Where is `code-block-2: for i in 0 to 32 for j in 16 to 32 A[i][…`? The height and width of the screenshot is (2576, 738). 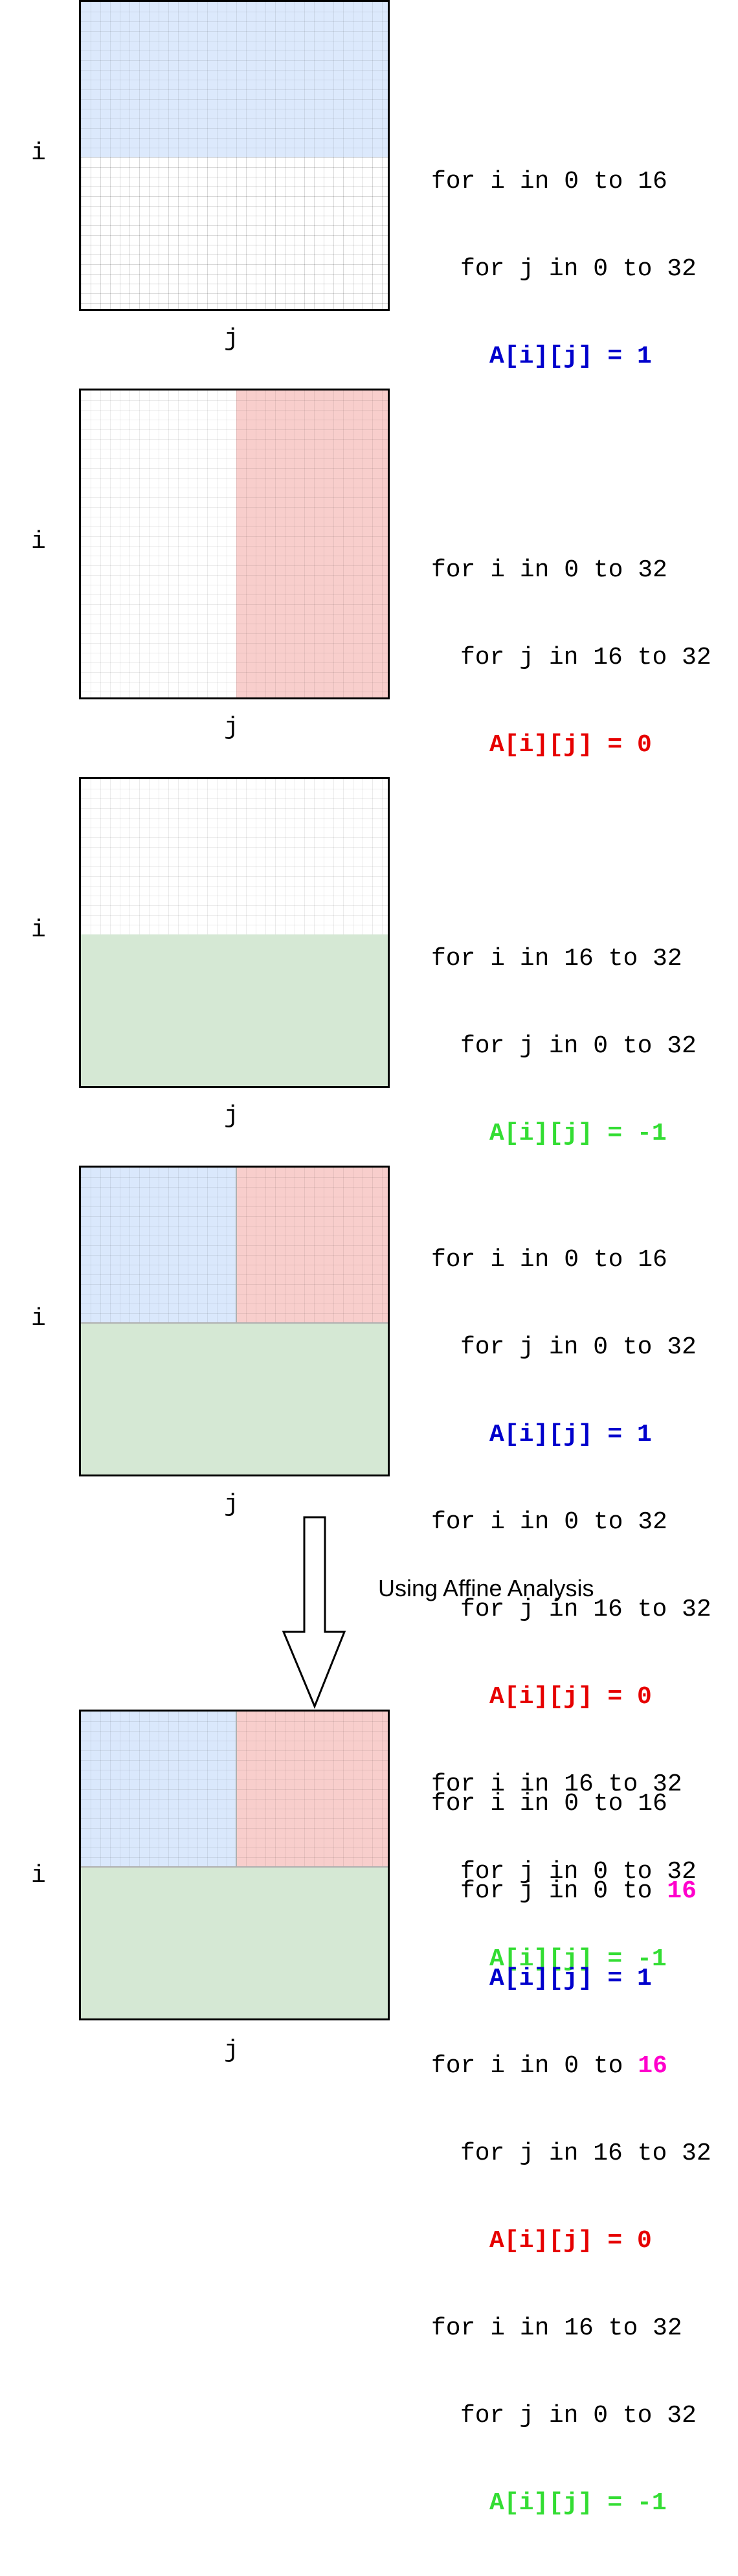
code-block-2: for i in 0 to 32 for j in 16 to 32 A[i][… is located at coordinates (571, 657).